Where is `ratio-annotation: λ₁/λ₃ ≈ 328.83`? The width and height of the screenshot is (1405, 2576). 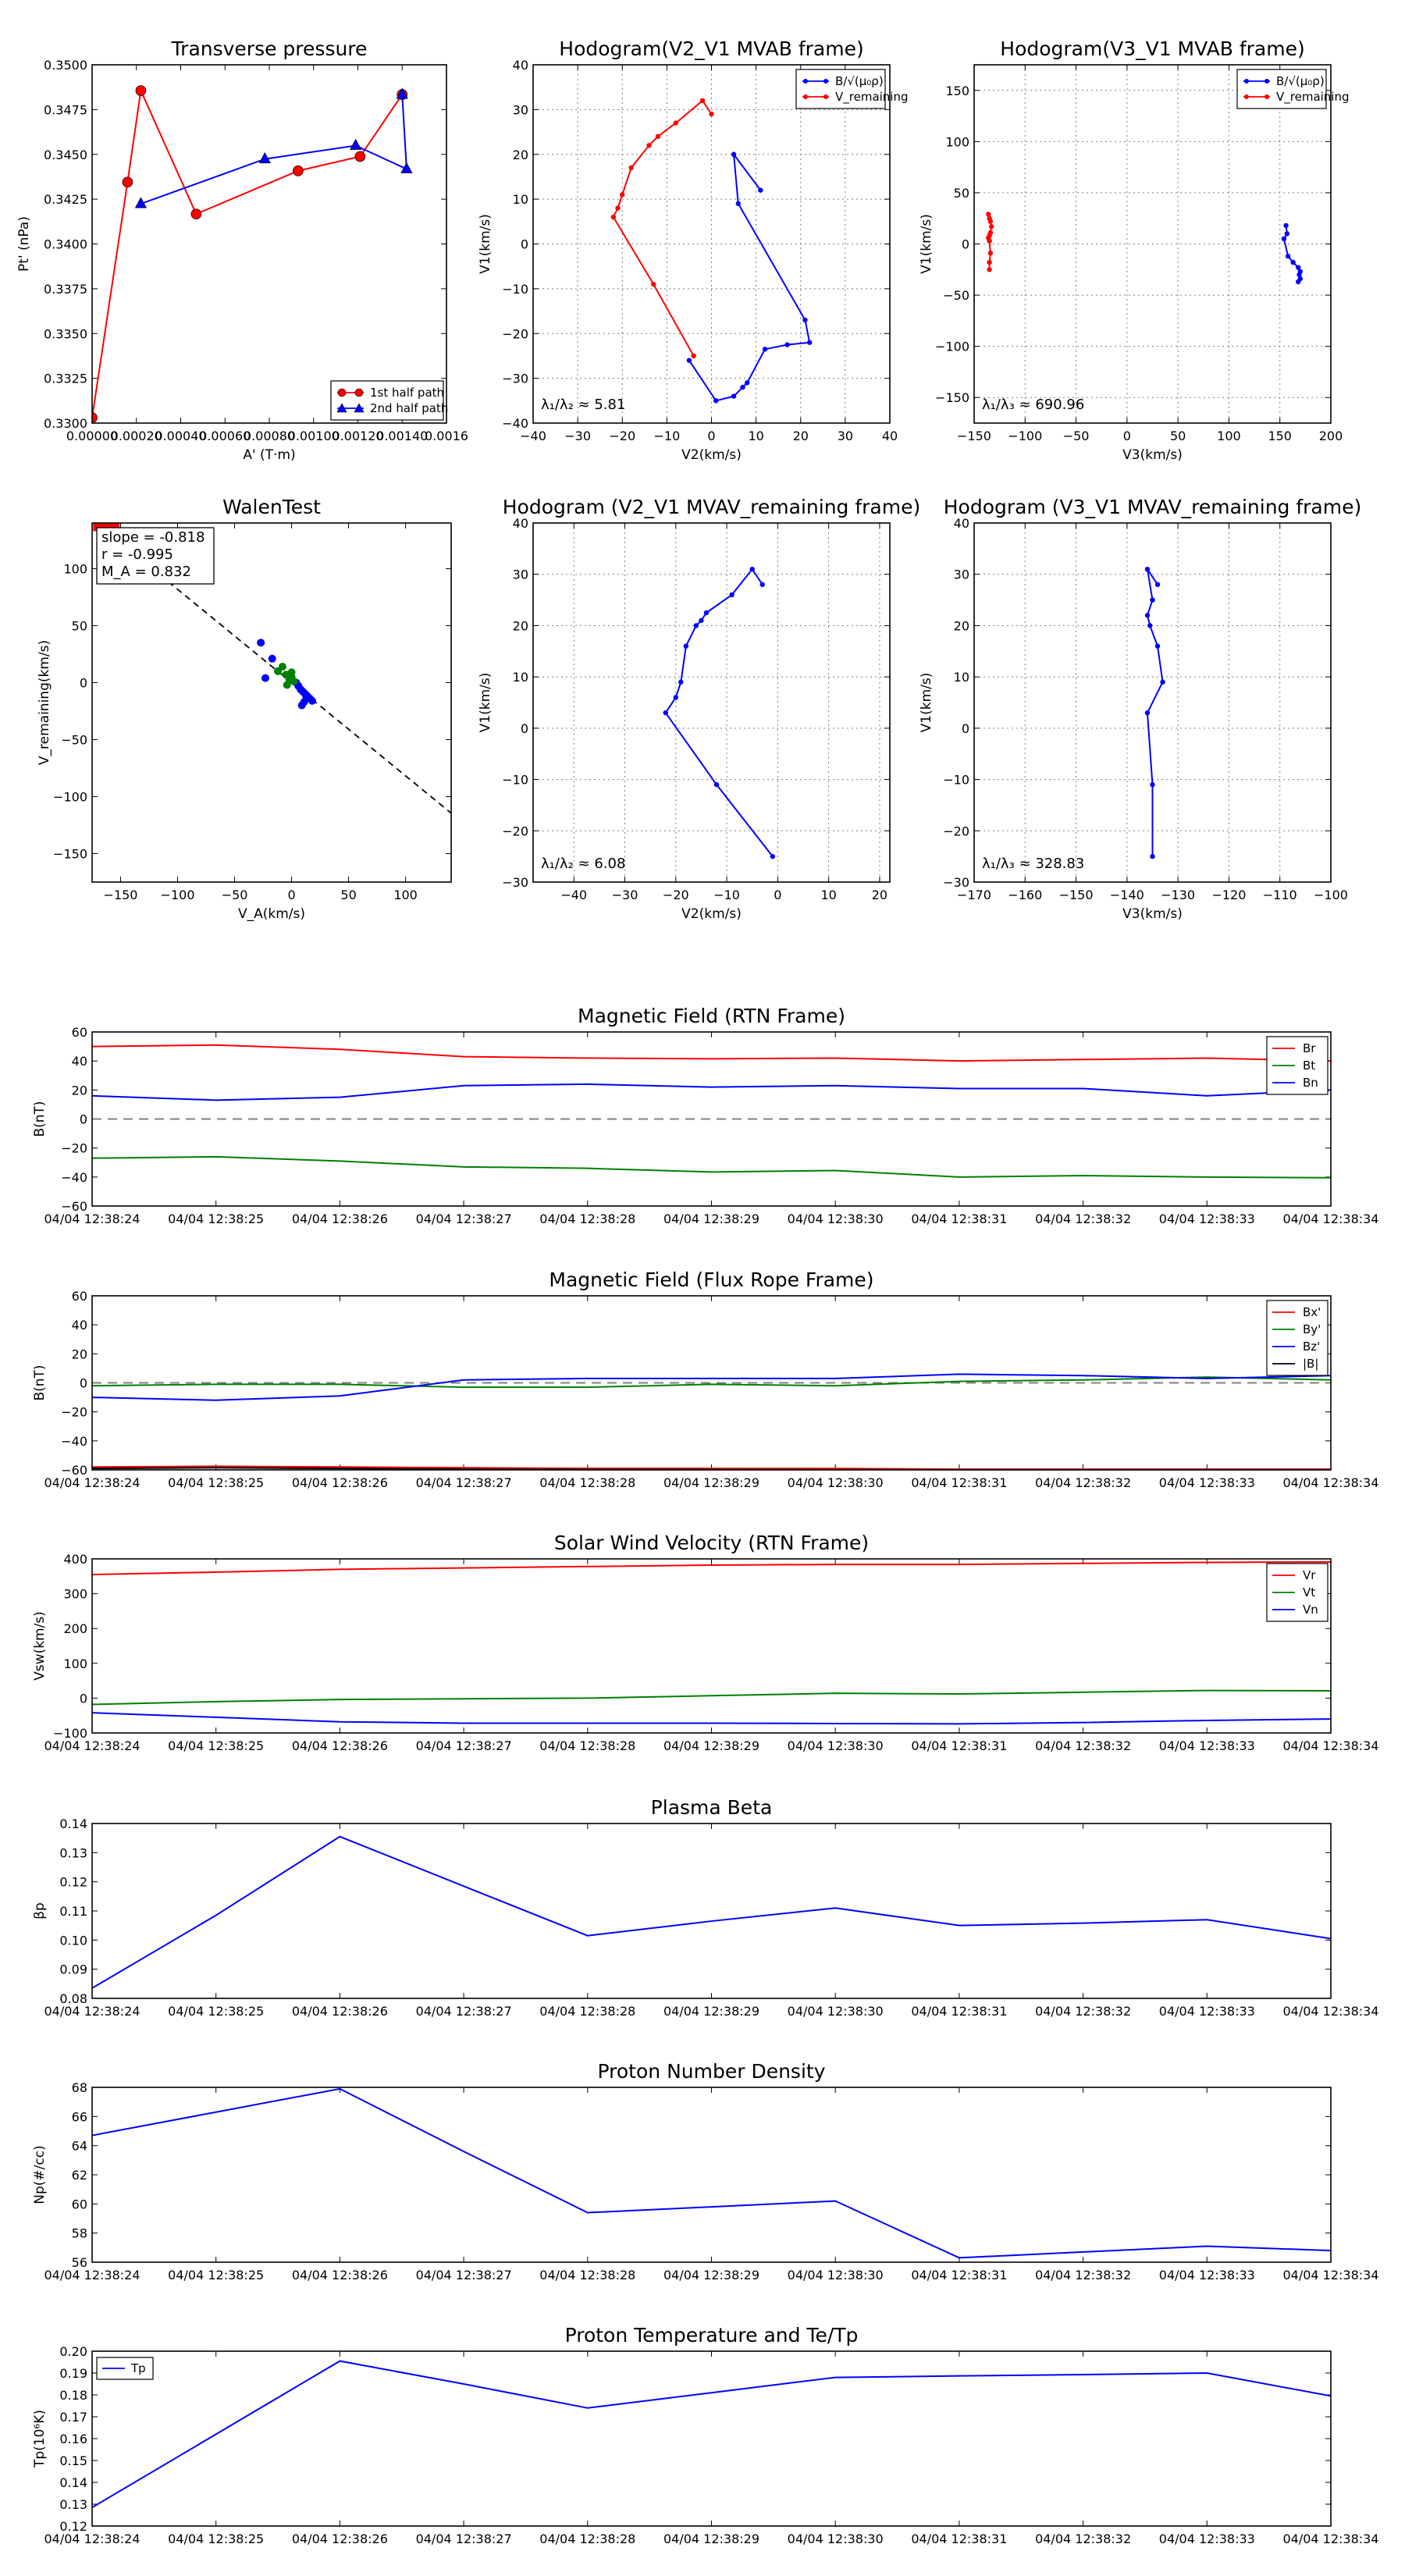
ratio-annotation: λ₁/λ₃ ≈ 328.83 is located at coordinates (1033, 864).